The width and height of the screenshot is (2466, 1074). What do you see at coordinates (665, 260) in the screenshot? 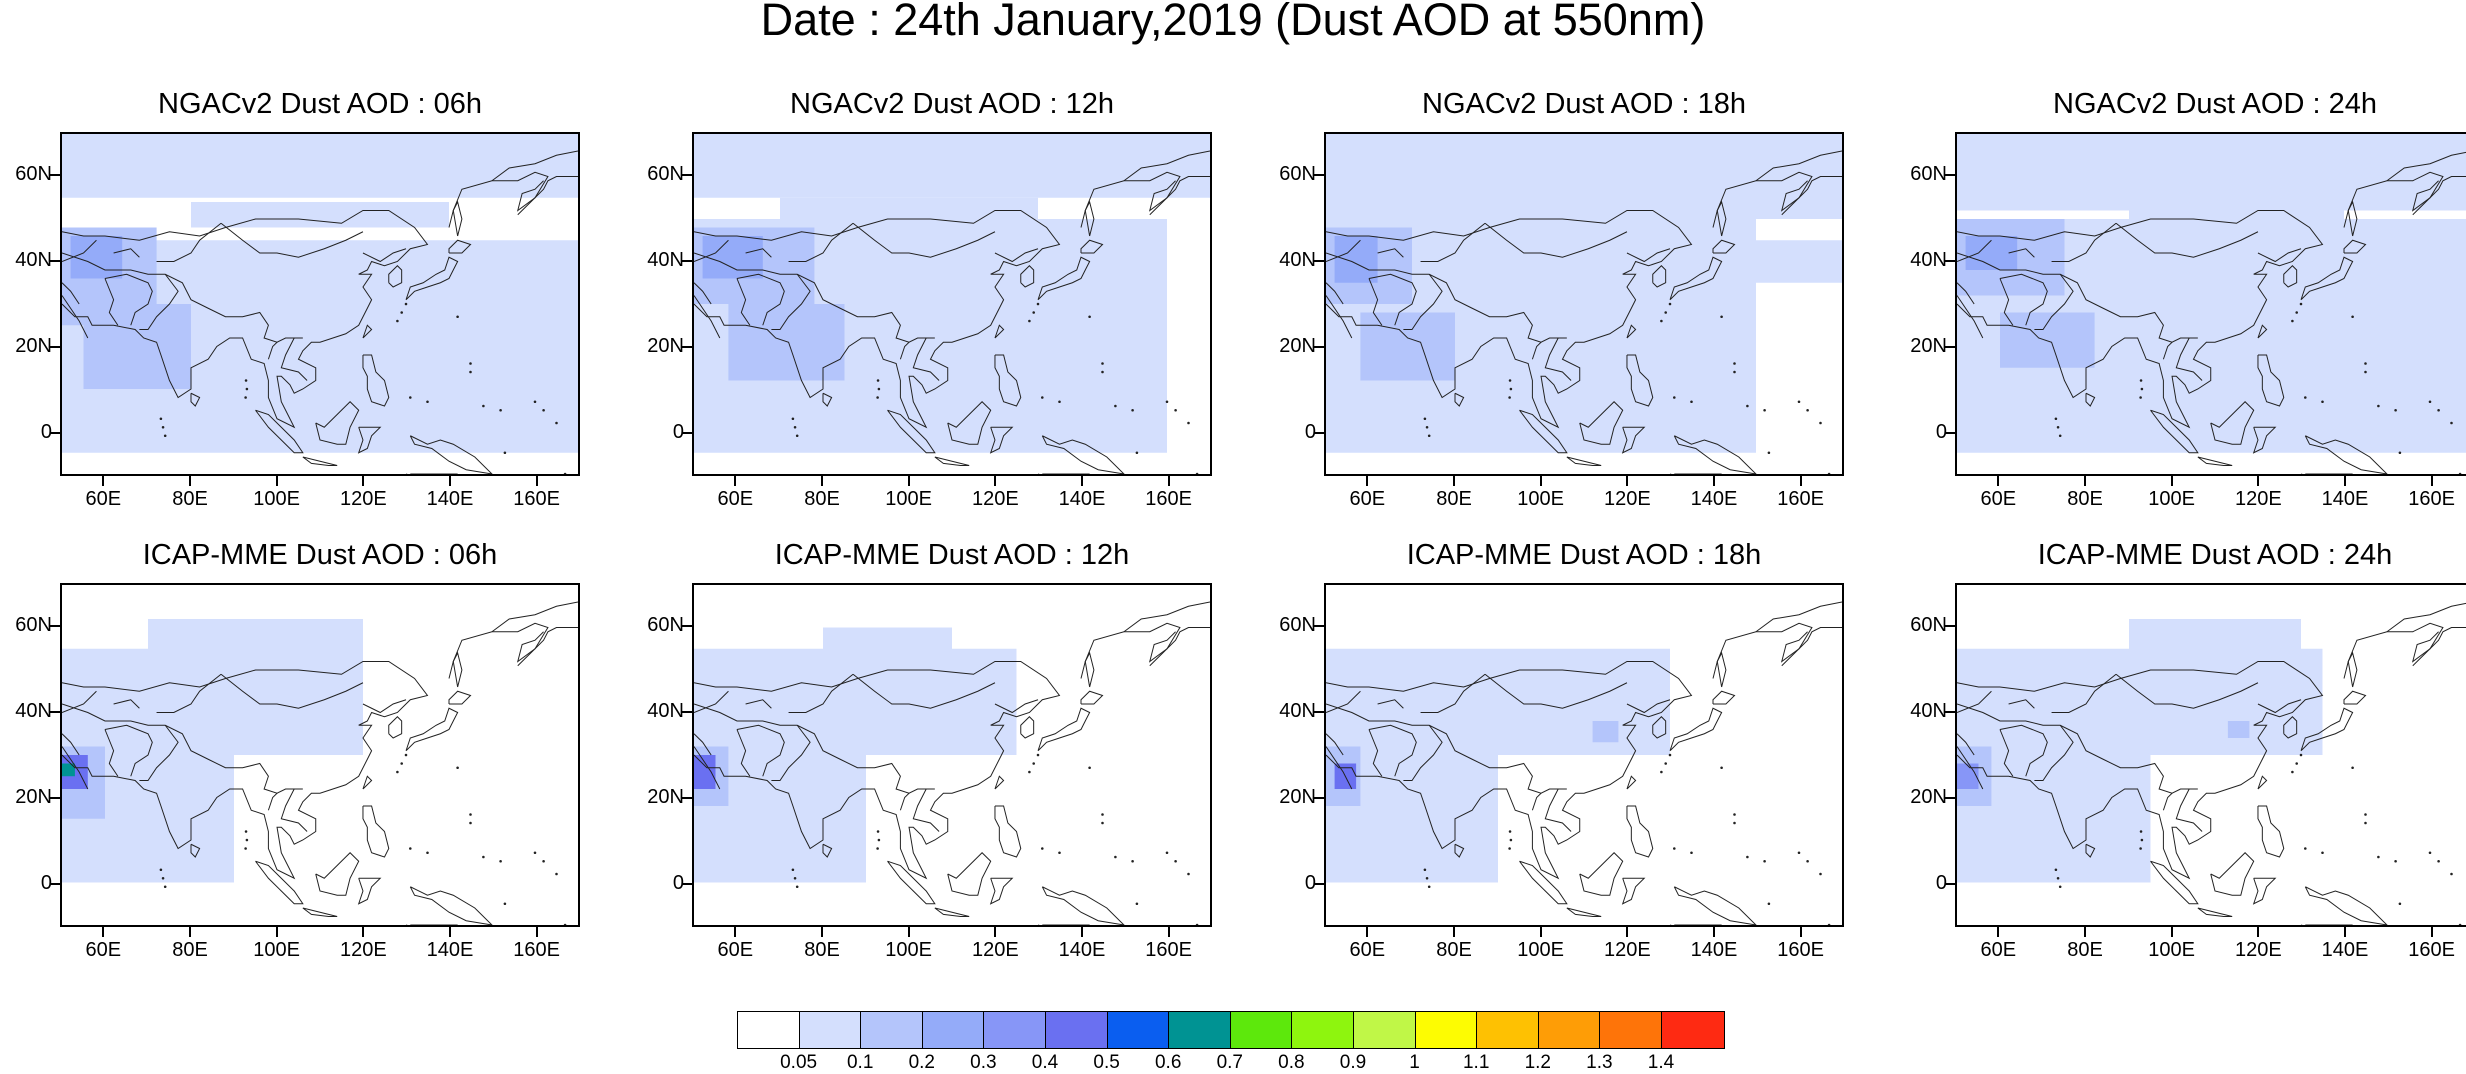
I see `lat-tick-label: 40N` at bounding box center [665, 260].